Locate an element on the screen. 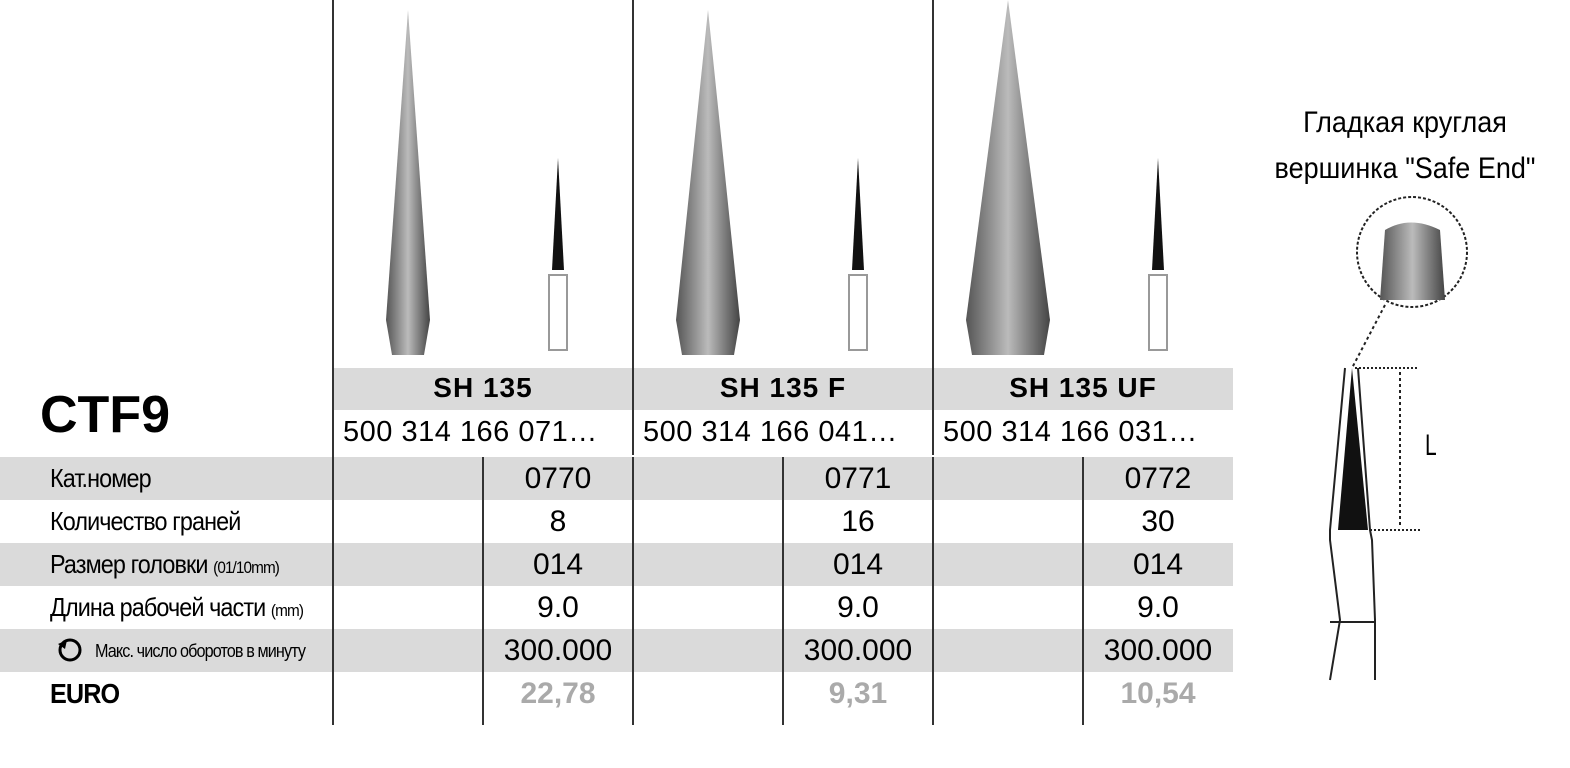 This screenshot has height=768, width=1570. safe-end-diagram is located at coordinates (1398, 438).